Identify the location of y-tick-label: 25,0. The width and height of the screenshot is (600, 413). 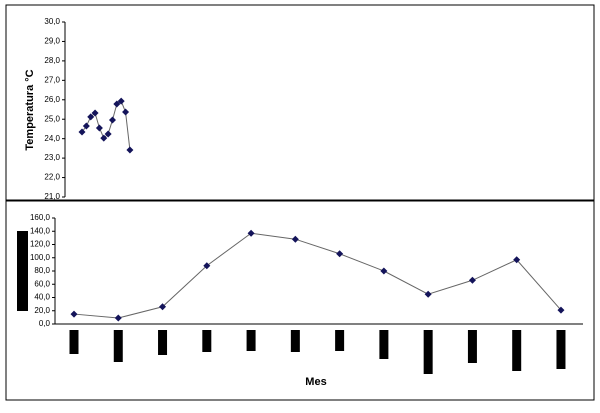
(52, 118).